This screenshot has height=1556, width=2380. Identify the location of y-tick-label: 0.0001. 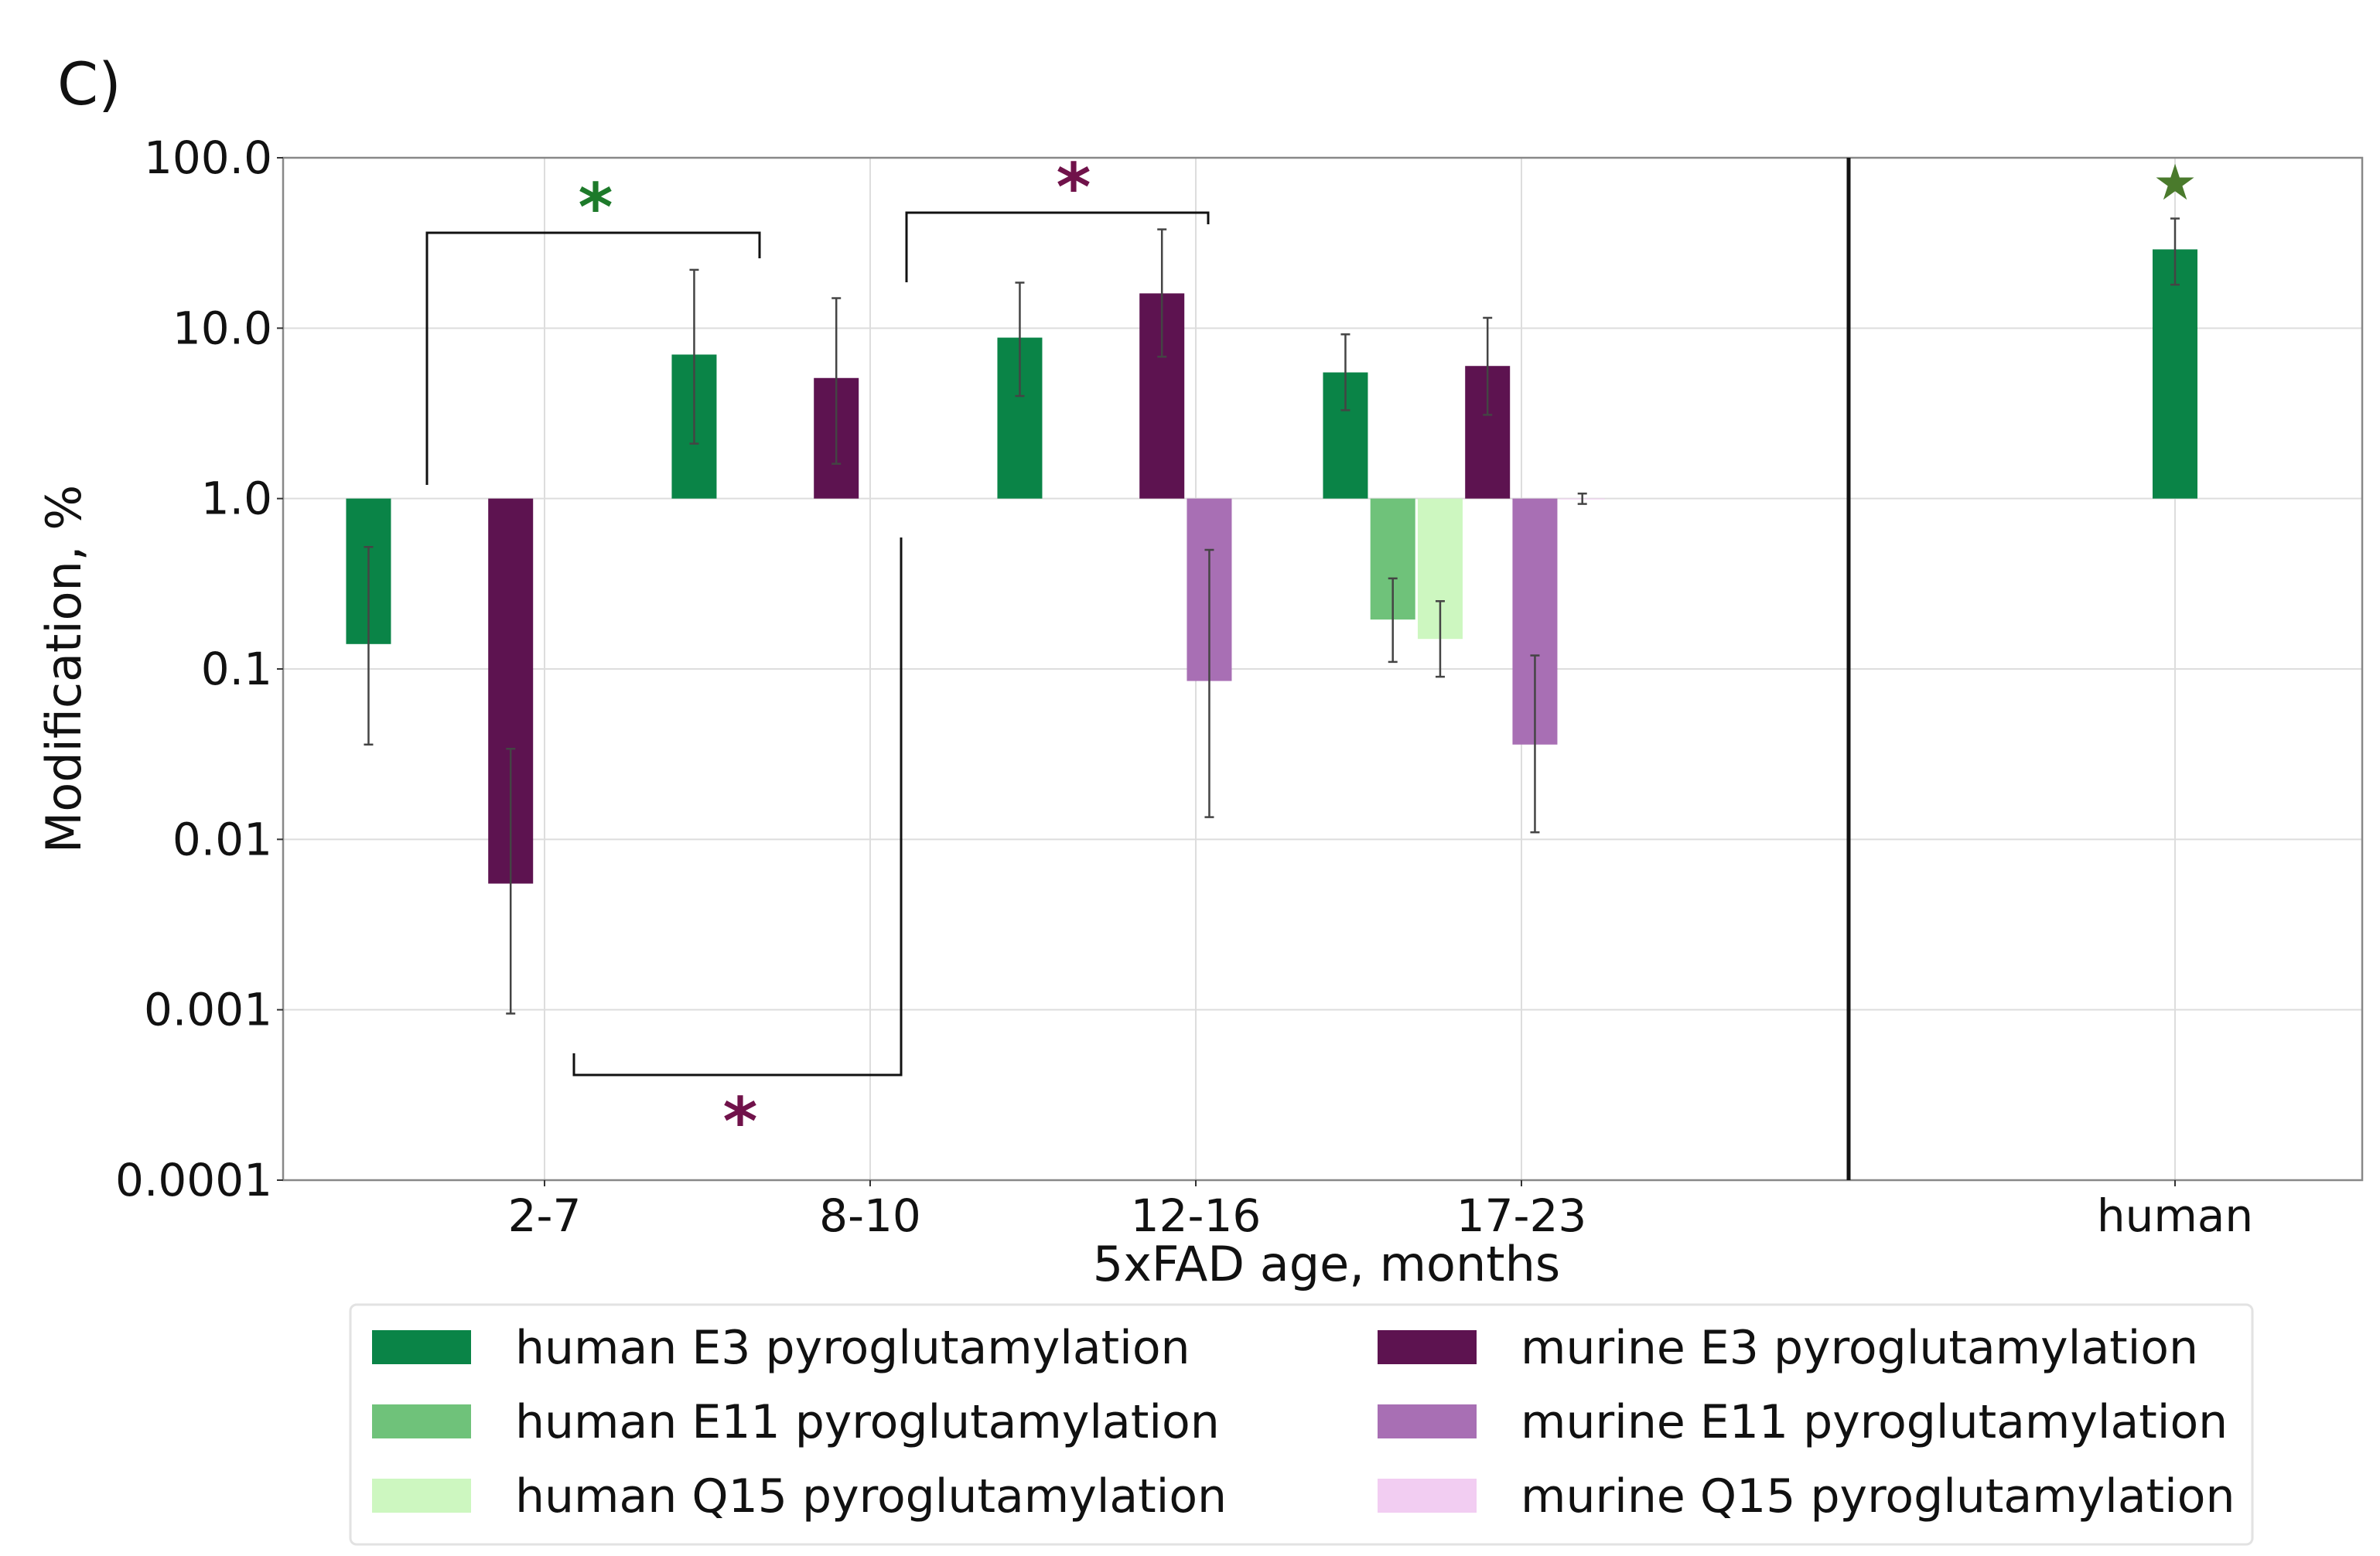
(193, 1180).